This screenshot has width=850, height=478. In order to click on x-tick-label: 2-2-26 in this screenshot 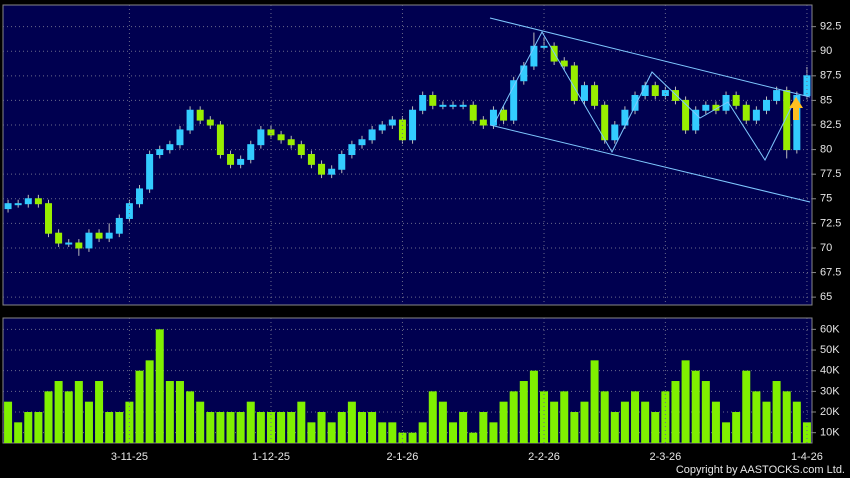, I will do `click(544, 457)`.